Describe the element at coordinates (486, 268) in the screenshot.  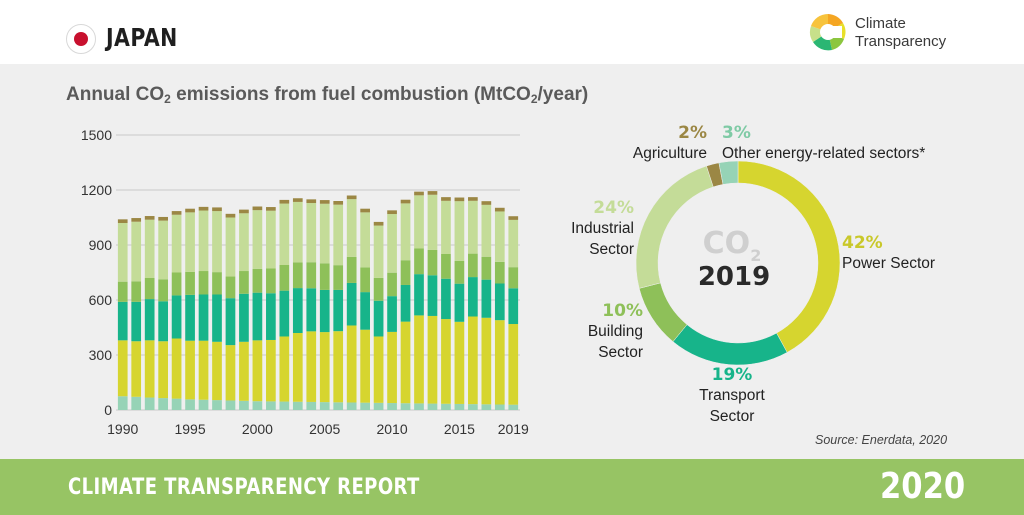
I see `bar-segment-building-2017` at that location.